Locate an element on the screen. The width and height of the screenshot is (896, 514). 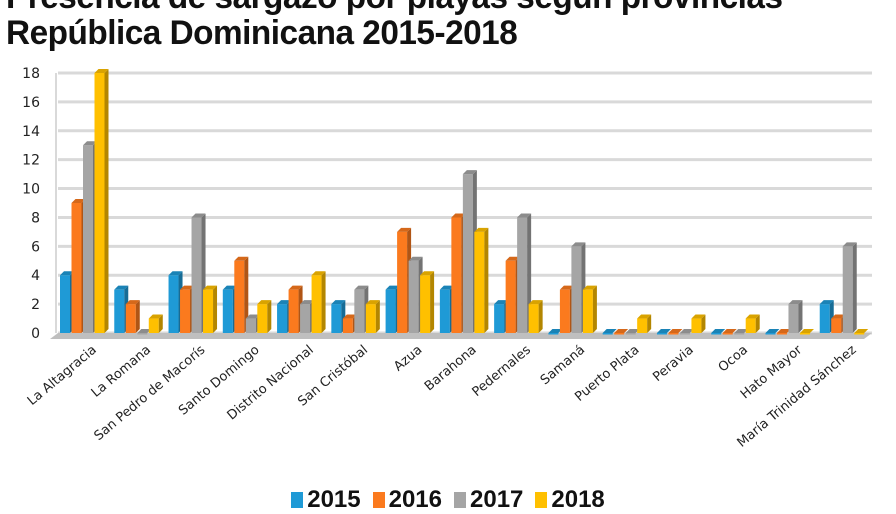
y-tick-label: 16 is located at coordinates (31, 103).